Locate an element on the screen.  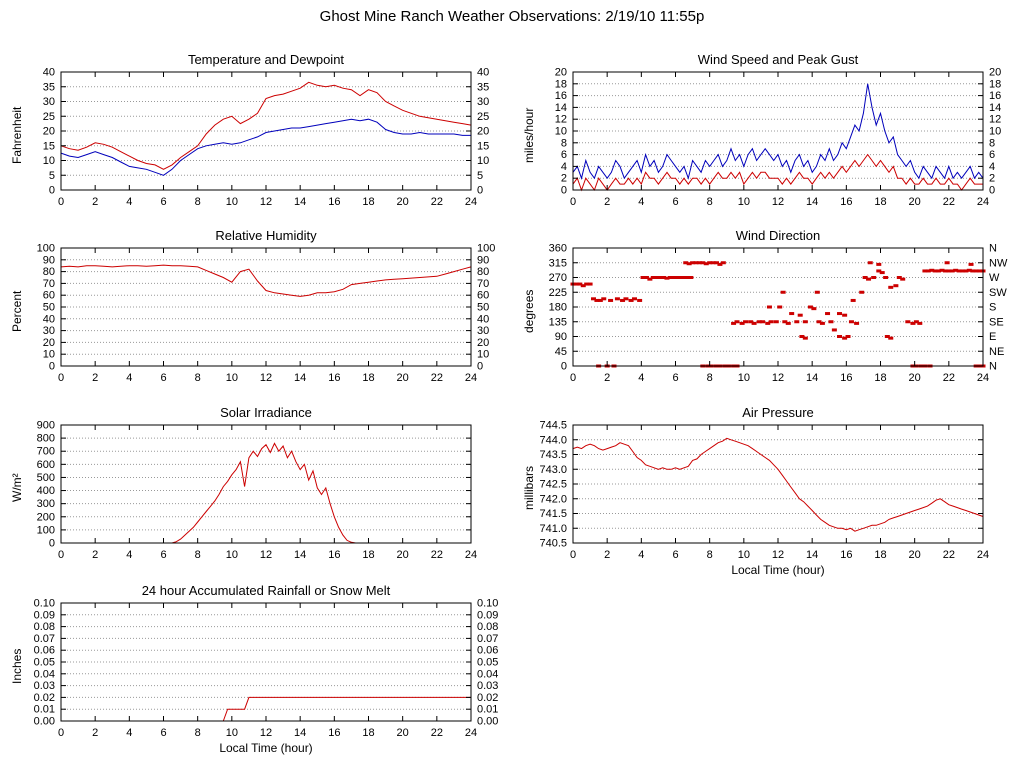
svg-text: 22 is located at coordinates (949, 555).